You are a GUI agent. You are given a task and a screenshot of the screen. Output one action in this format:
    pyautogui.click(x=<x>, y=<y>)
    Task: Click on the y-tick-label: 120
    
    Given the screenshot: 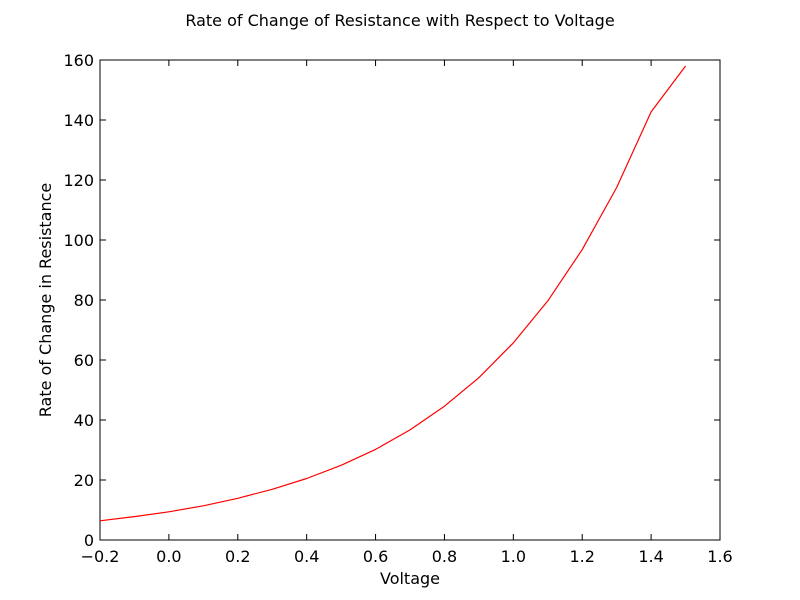 What is the action you would take?
    pyautogui.click(x=78, y=180)
    